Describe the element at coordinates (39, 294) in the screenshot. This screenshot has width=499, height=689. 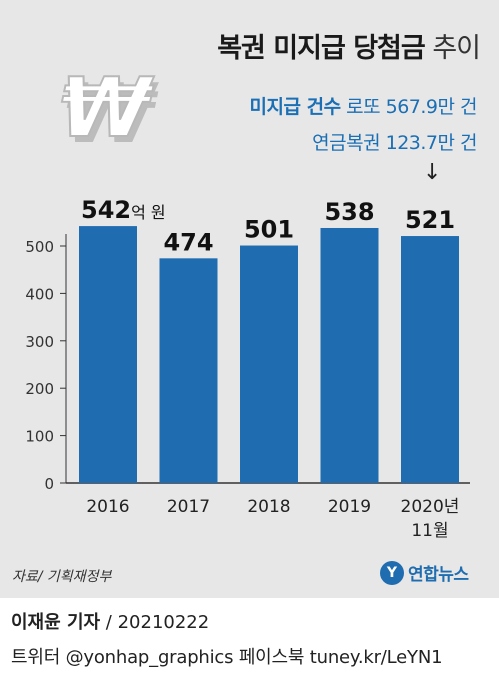
I see `y-tick-label: 400` at that location.